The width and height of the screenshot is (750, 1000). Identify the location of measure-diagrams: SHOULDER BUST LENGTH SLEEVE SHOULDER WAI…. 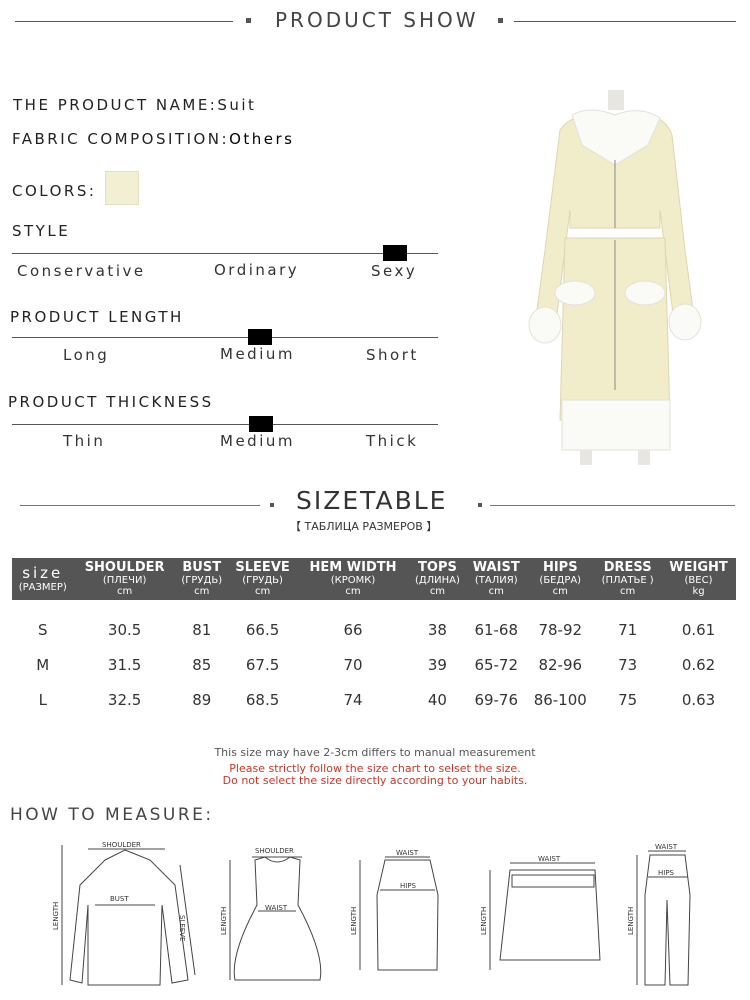
(371, 913).